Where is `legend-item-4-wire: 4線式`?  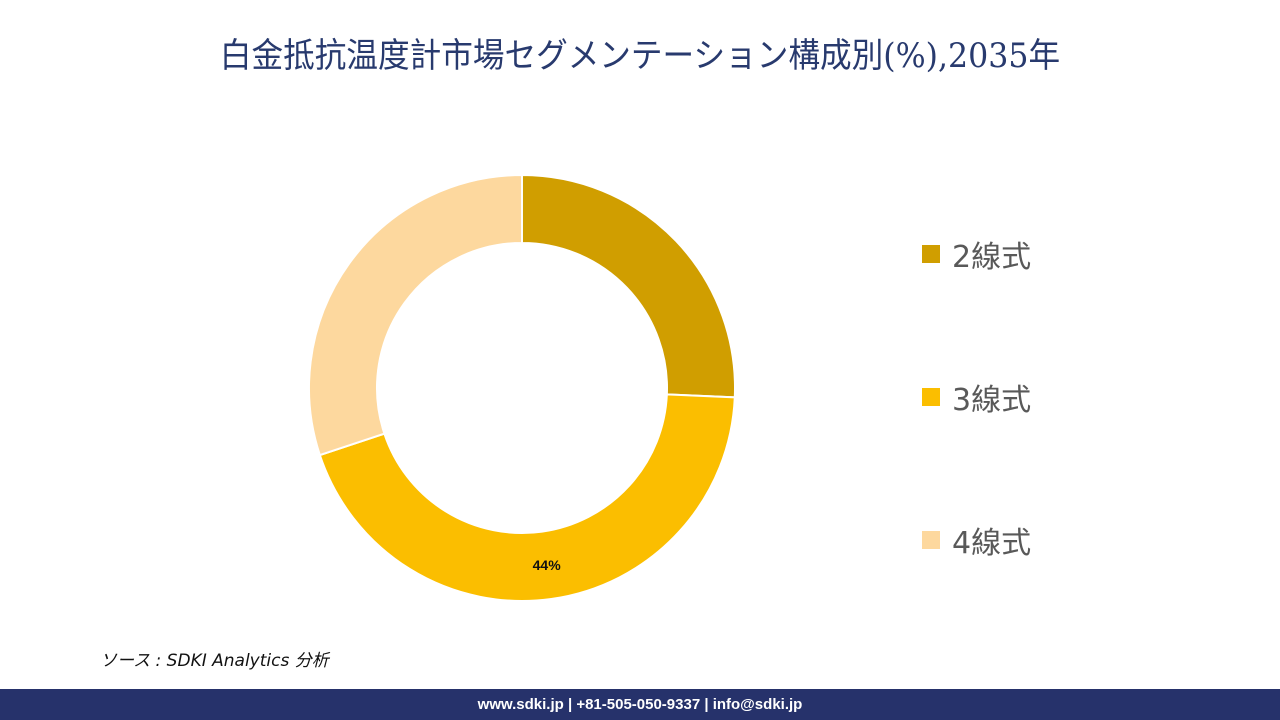 legend-item-4-wire: 4線式 is located at coordinates (976, 540).